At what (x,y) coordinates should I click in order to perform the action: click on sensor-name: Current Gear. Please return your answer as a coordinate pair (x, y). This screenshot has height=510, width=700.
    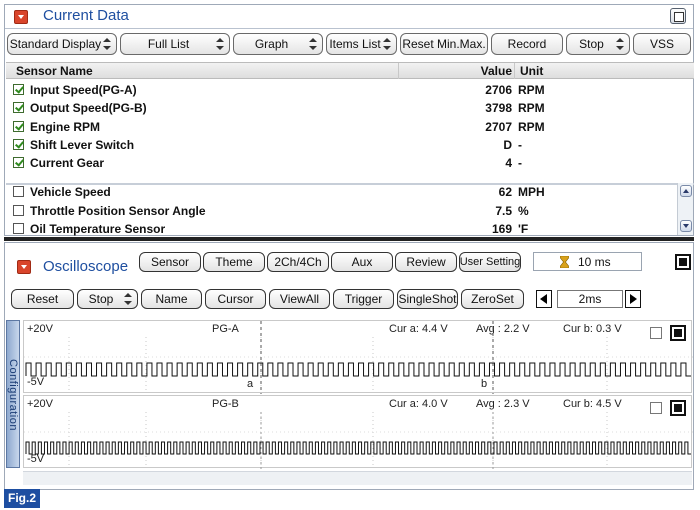
    Looking at the image, I should click on (67, 163).